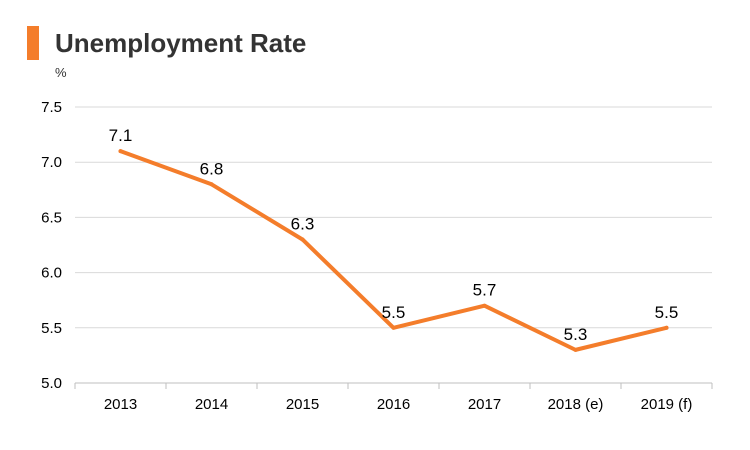  Describe the element at coordinates (211, 404) in the screenshot. I see `x-tick-label: 2014` at that location.